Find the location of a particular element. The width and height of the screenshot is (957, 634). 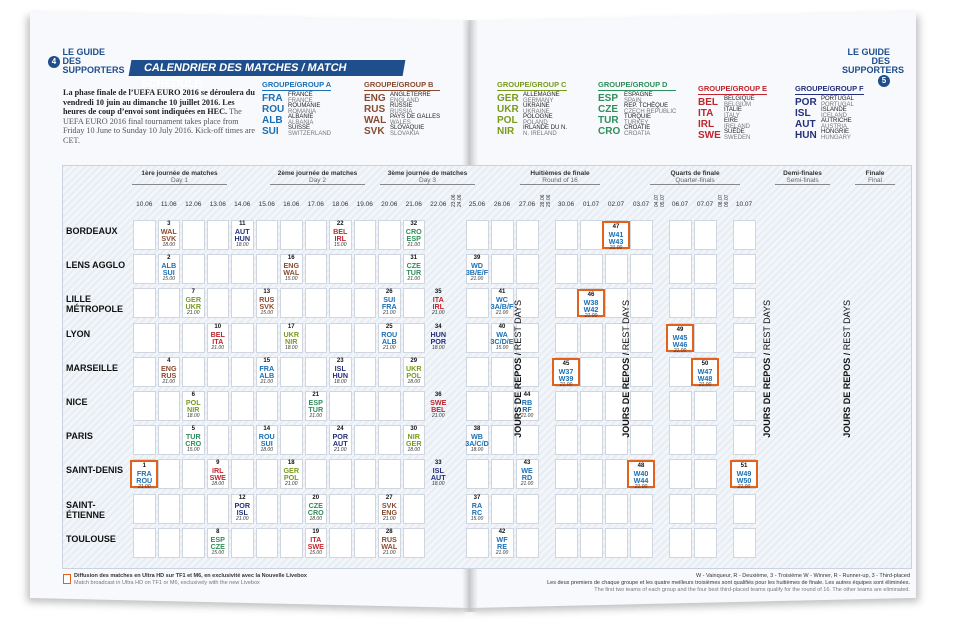

group-team-row: FRA FRANCE FRANCE is located at coordinates (296, 98).